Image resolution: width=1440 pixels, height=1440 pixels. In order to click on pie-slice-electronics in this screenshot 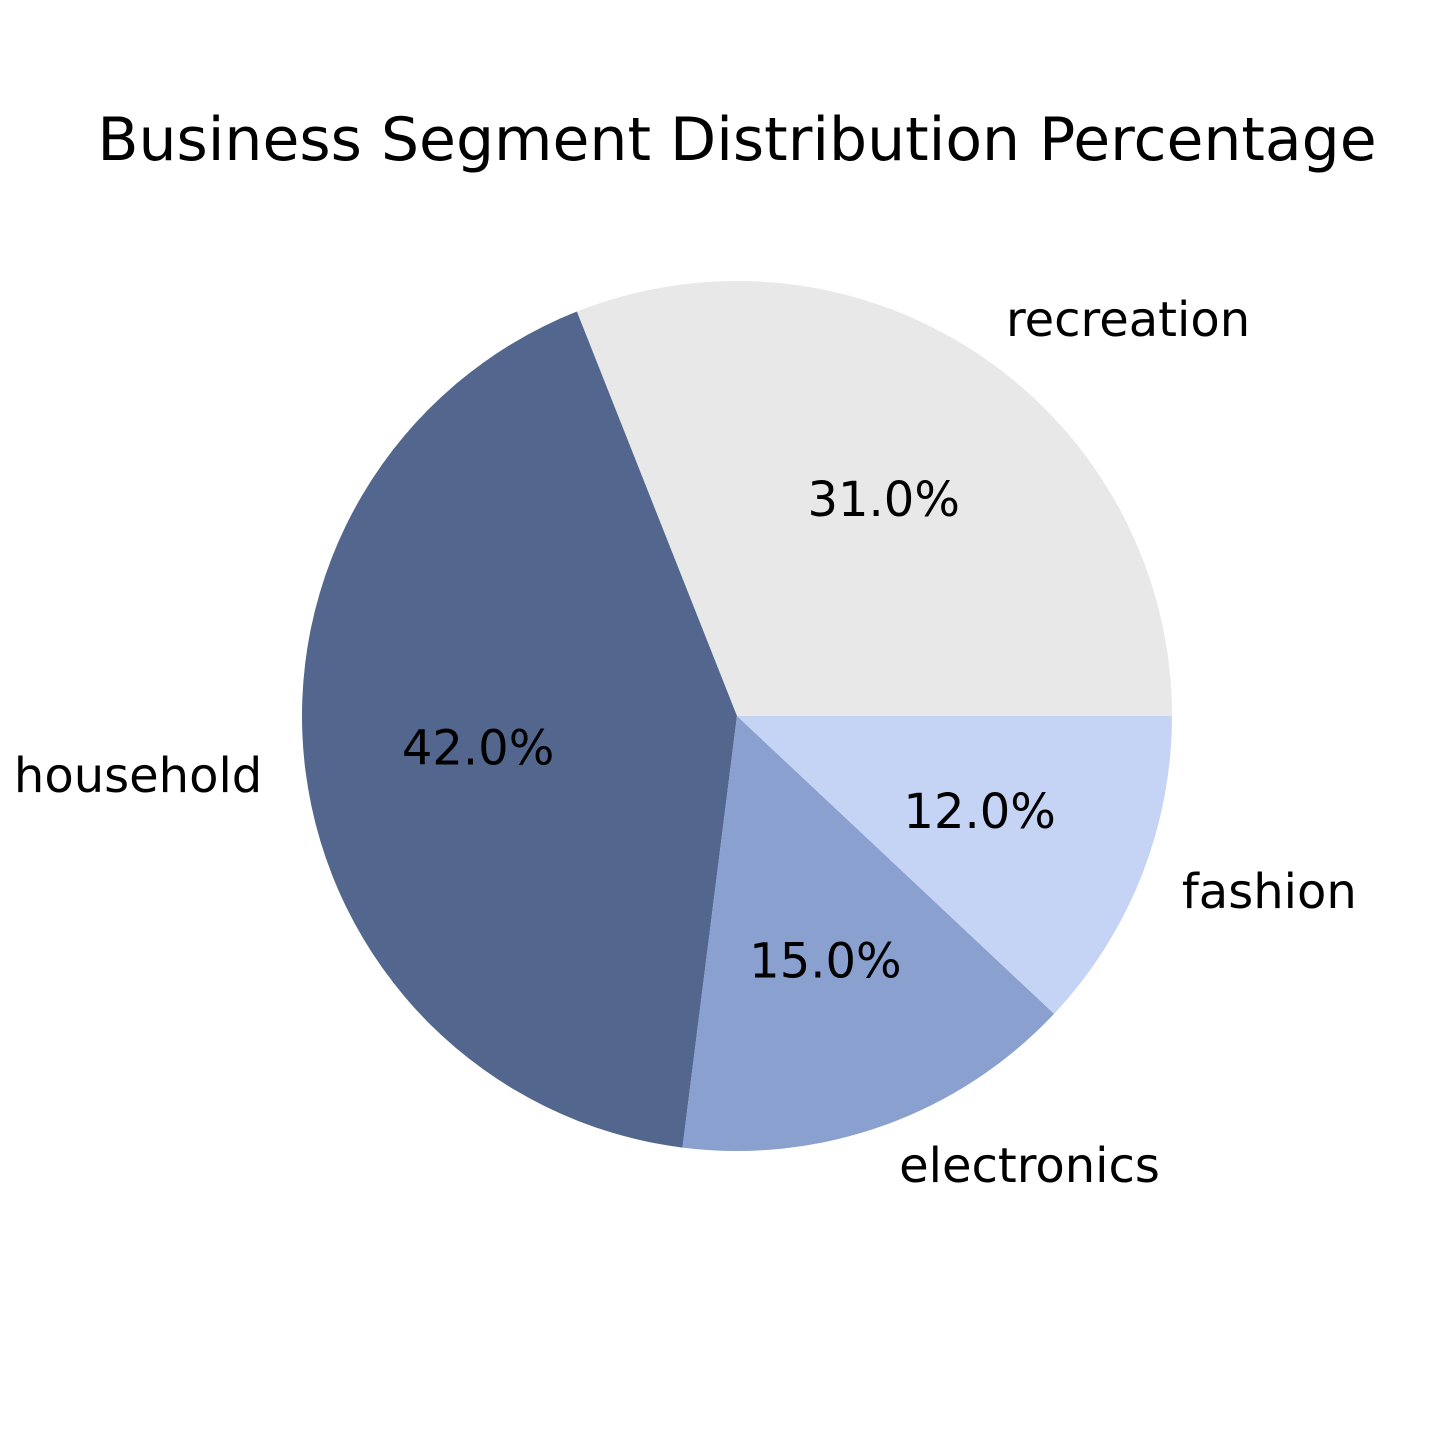, I will do `click(868, 934)`.